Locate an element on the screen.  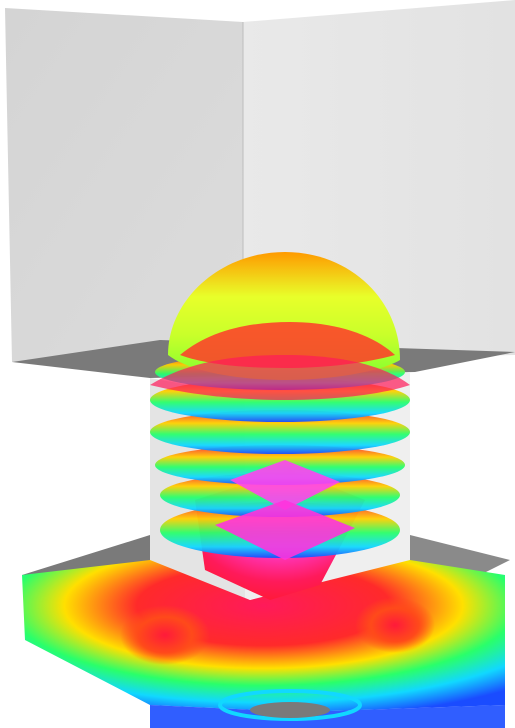
dome-lower-band is located at coordinates (280, 377).